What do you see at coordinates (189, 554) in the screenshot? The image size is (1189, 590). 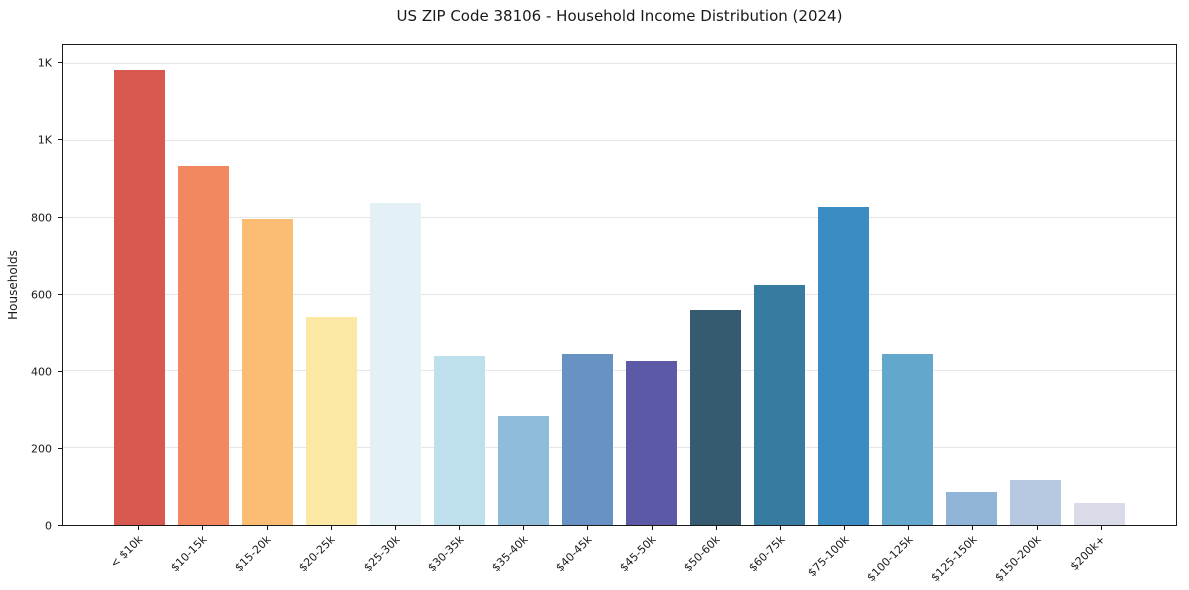 I see `x-tick-label-text: $10-15k` at bounding box center [189, 554].